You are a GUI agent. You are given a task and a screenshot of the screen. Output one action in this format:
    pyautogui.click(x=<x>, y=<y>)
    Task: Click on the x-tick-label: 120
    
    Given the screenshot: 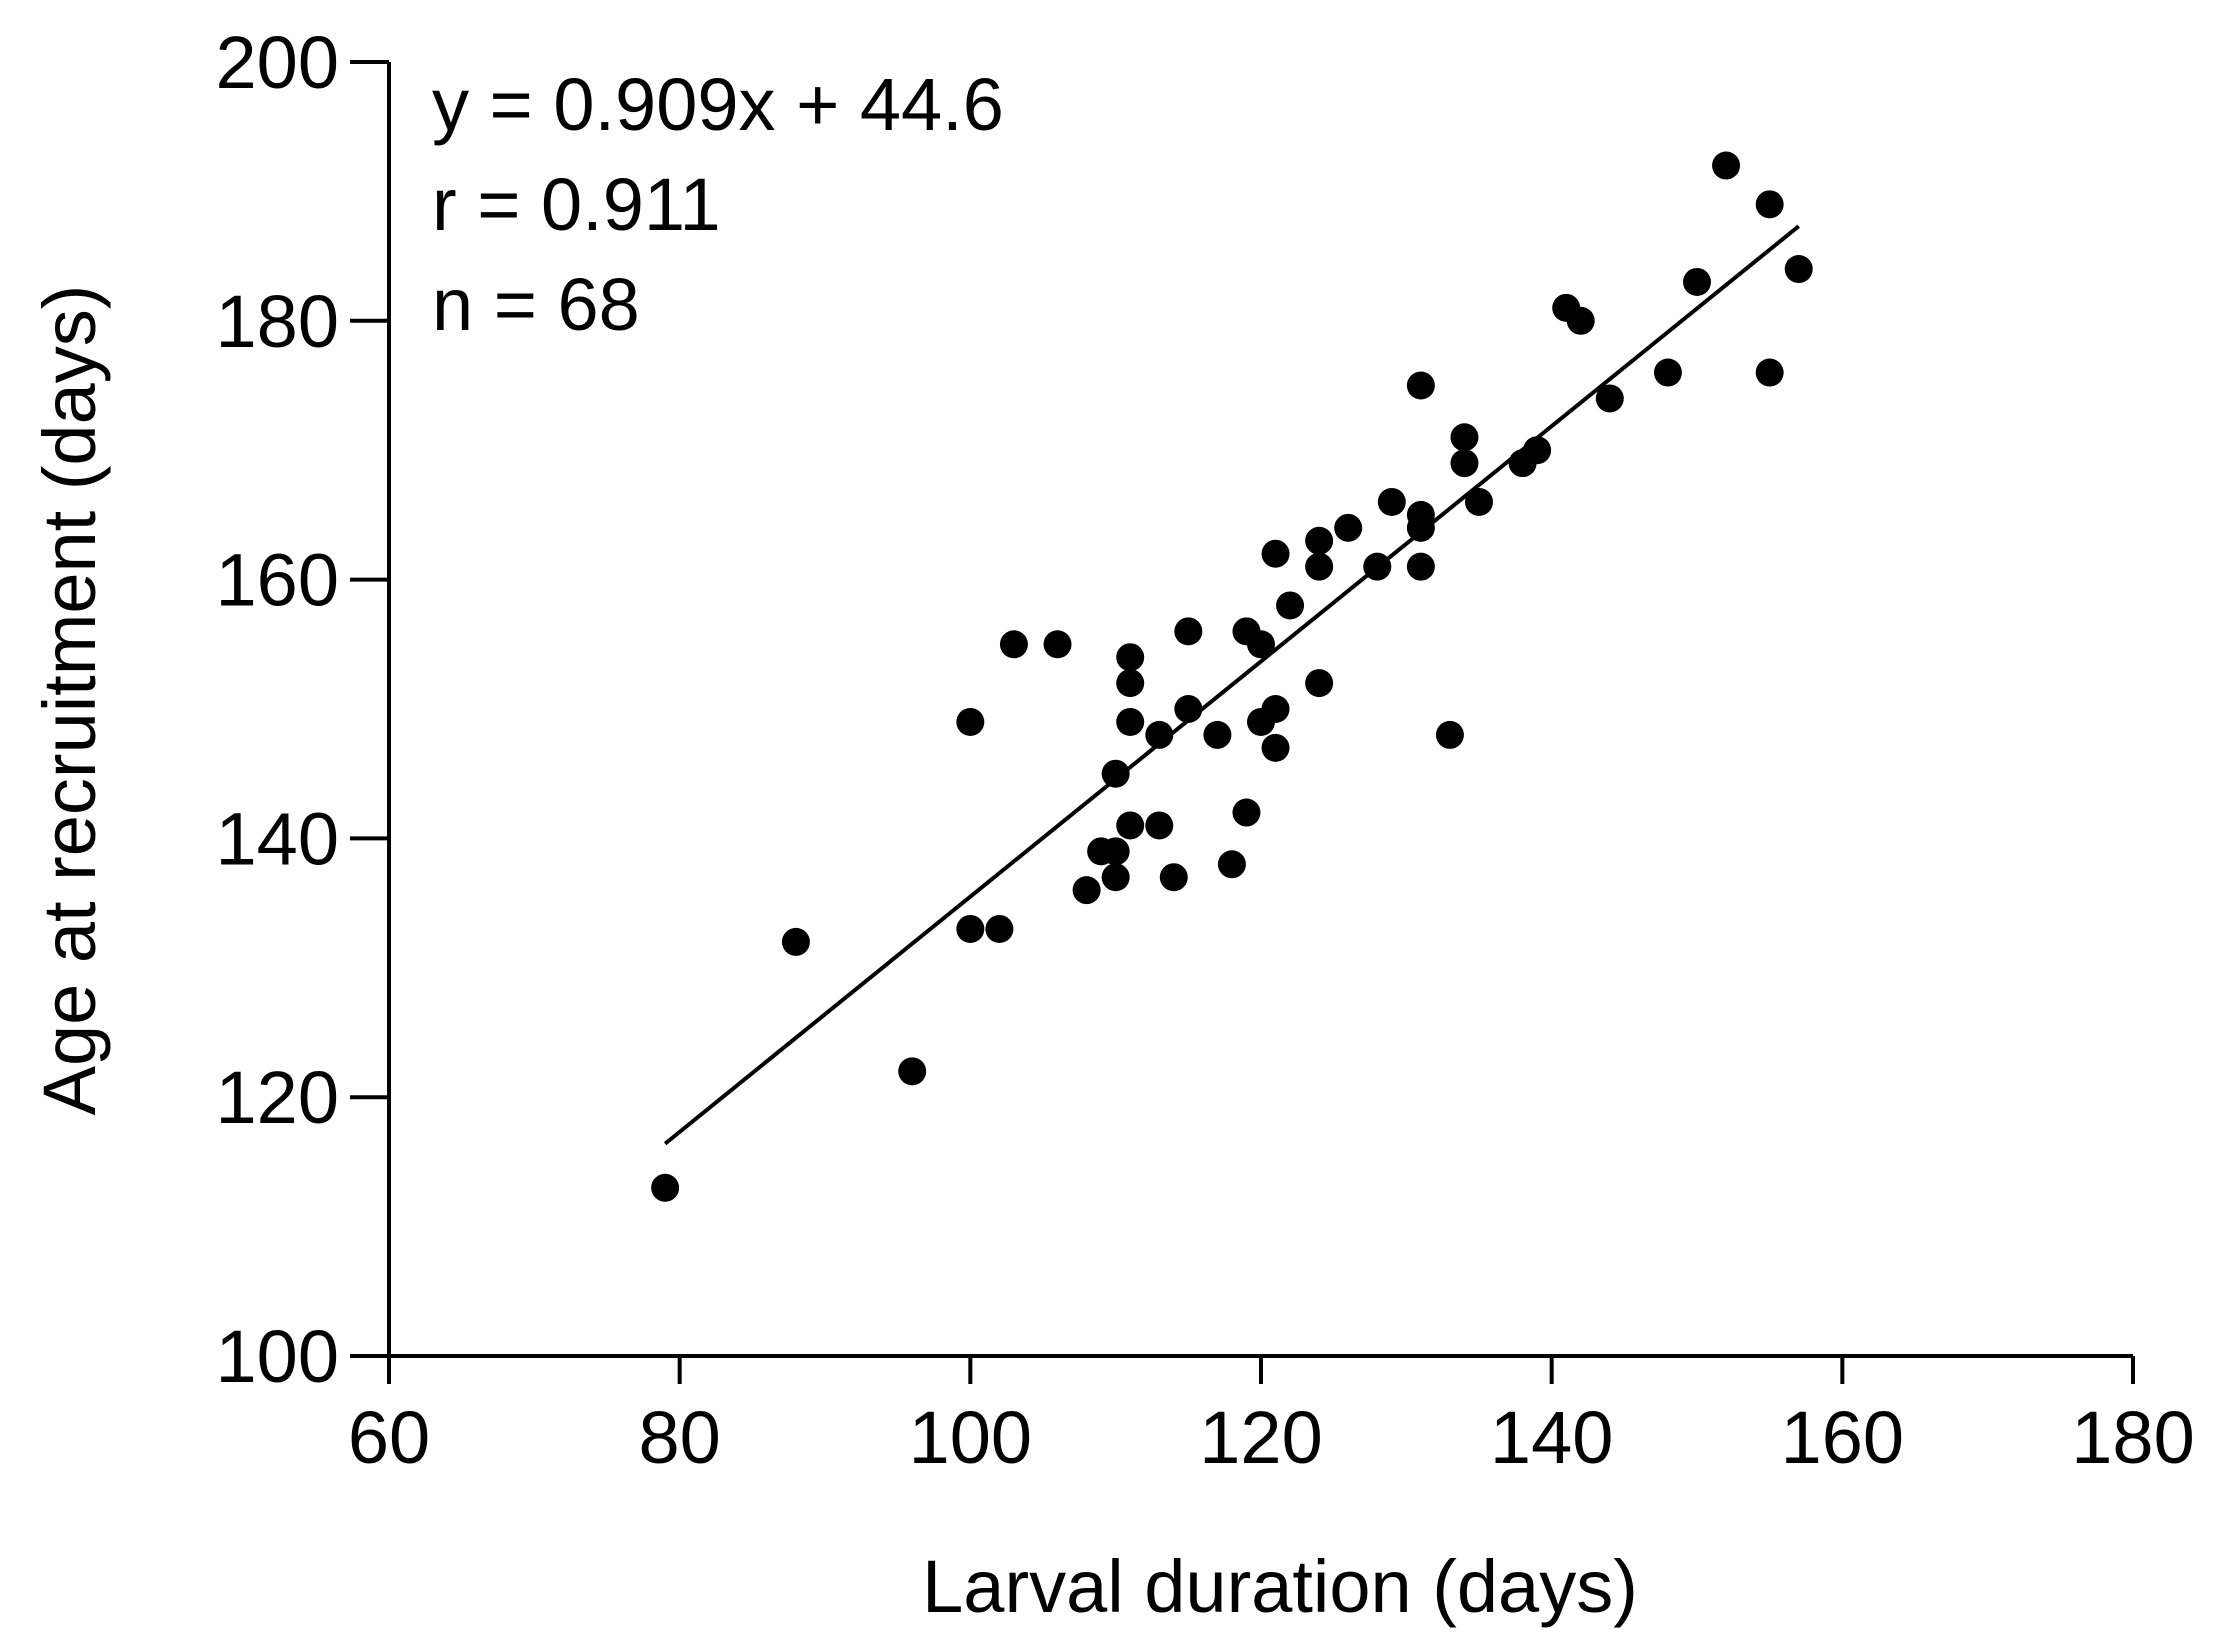 What is the action you would take?
    pyautogui.click(x=1260, y=1437)
    